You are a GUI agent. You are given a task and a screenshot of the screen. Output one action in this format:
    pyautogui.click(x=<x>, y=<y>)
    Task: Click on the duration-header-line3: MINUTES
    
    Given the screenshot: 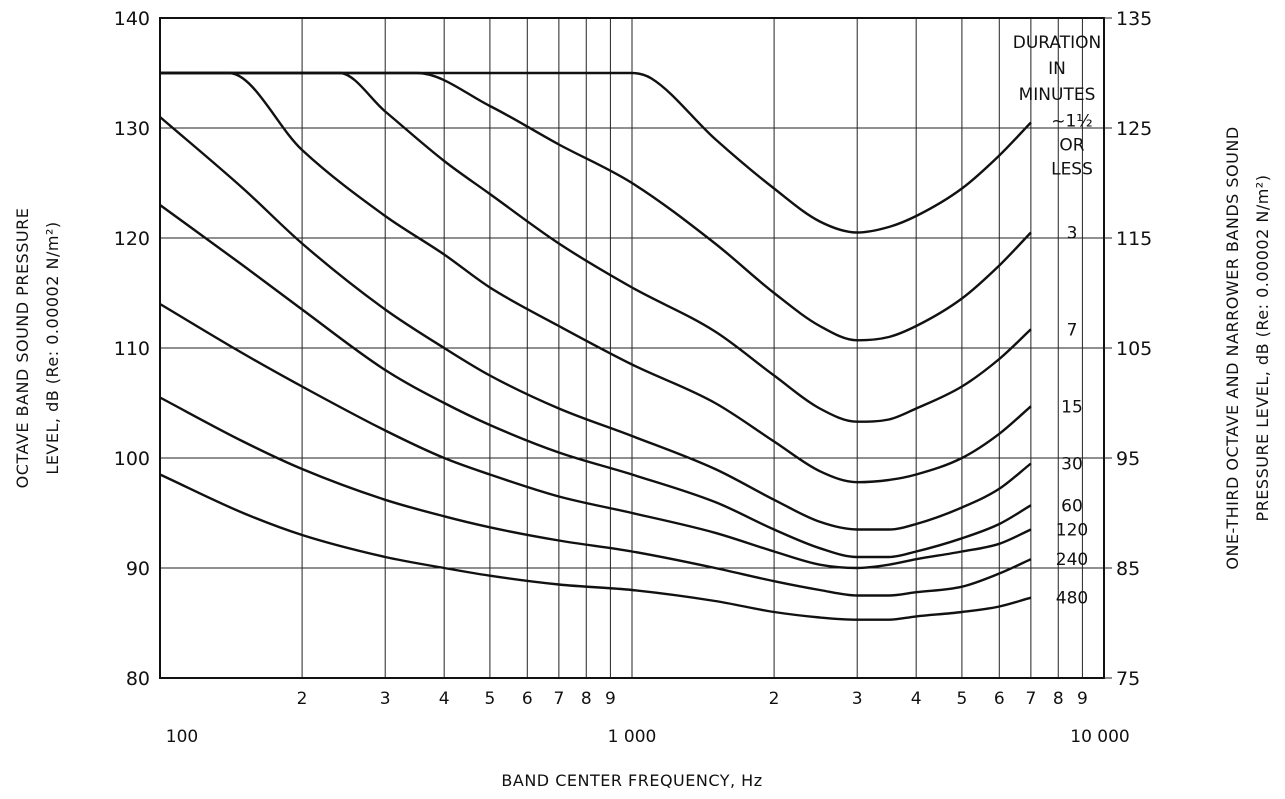 What is the action you would take?
    pyautogui.click(x=1057, y=95)
    